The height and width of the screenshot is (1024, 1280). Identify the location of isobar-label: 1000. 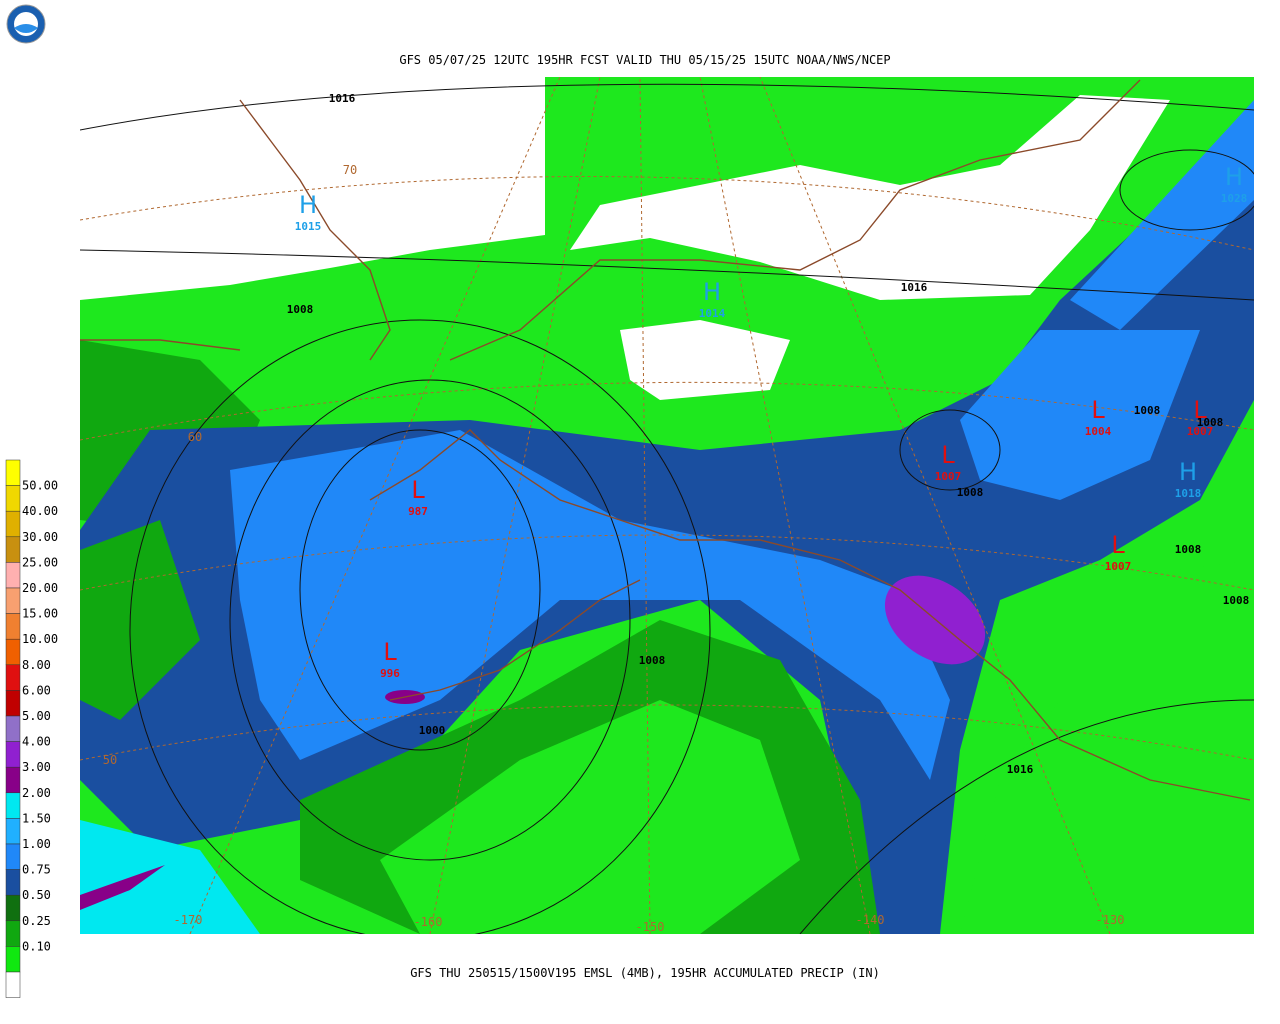
(432, 730).